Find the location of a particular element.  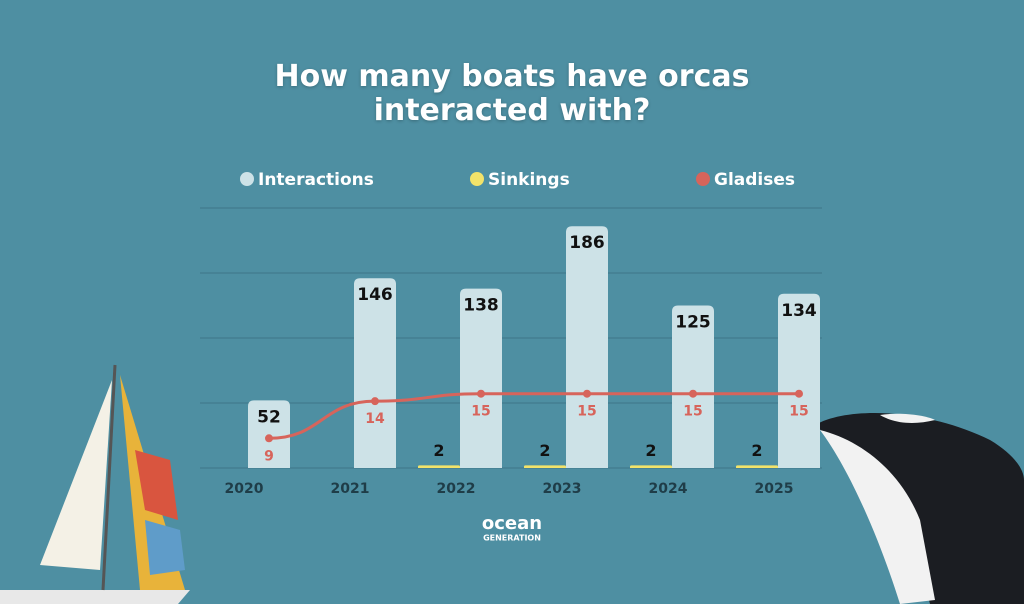

orca is located at coordinates (919, 508).